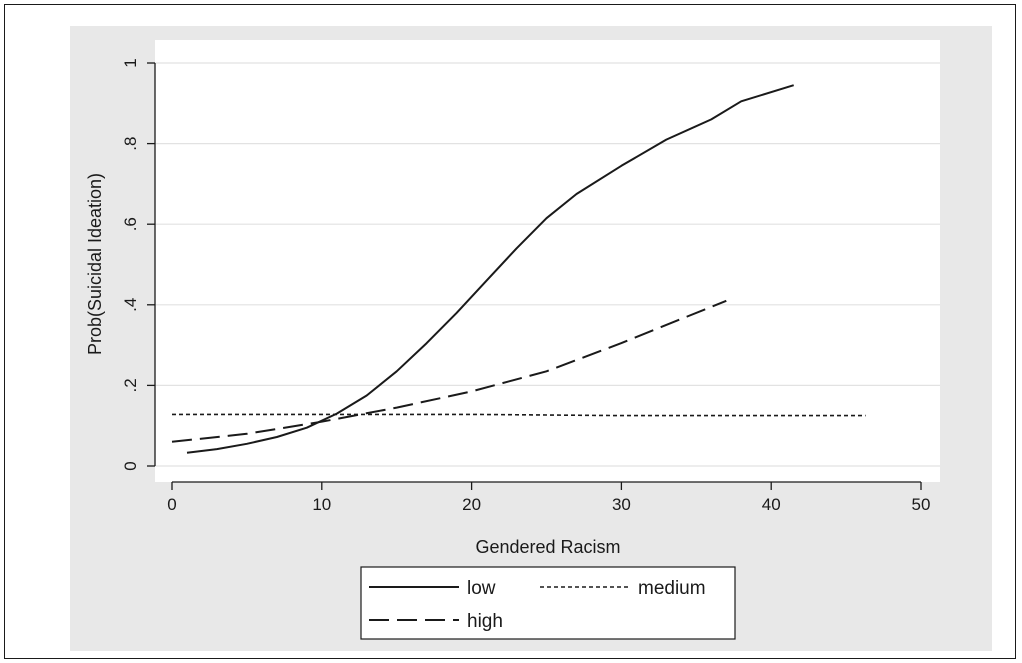  Describe the element at coordinates (485, 621) in the screenshot. I see `legend-label-high: high` at that location.